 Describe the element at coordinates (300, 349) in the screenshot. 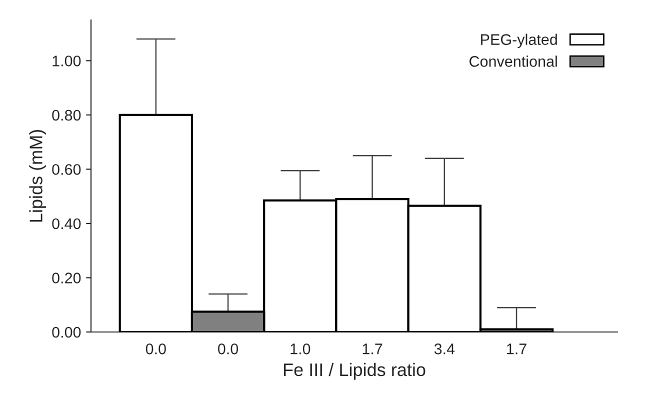

I see `x-tick-label: 1.0` at that location.